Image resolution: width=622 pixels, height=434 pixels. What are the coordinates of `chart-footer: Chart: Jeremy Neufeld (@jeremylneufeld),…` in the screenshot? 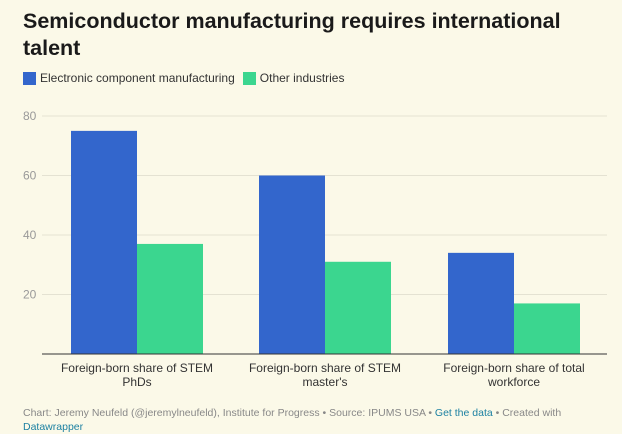 It's located at (313, 420).